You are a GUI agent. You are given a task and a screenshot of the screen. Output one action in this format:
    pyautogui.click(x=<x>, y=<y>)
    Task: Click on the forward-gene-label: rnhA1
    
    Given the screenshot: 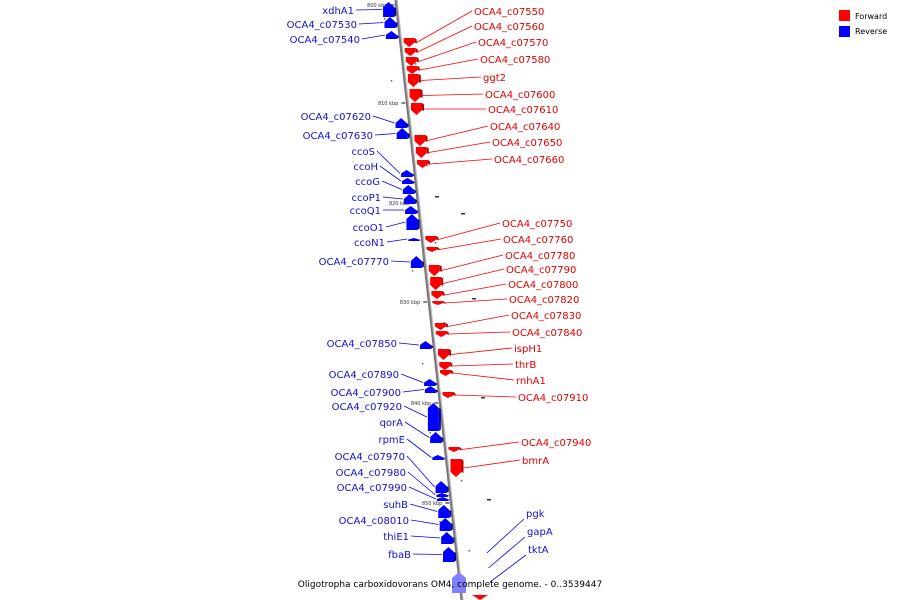 What is the action you would take?
    pyautogui.click(x=531, y=381)
    